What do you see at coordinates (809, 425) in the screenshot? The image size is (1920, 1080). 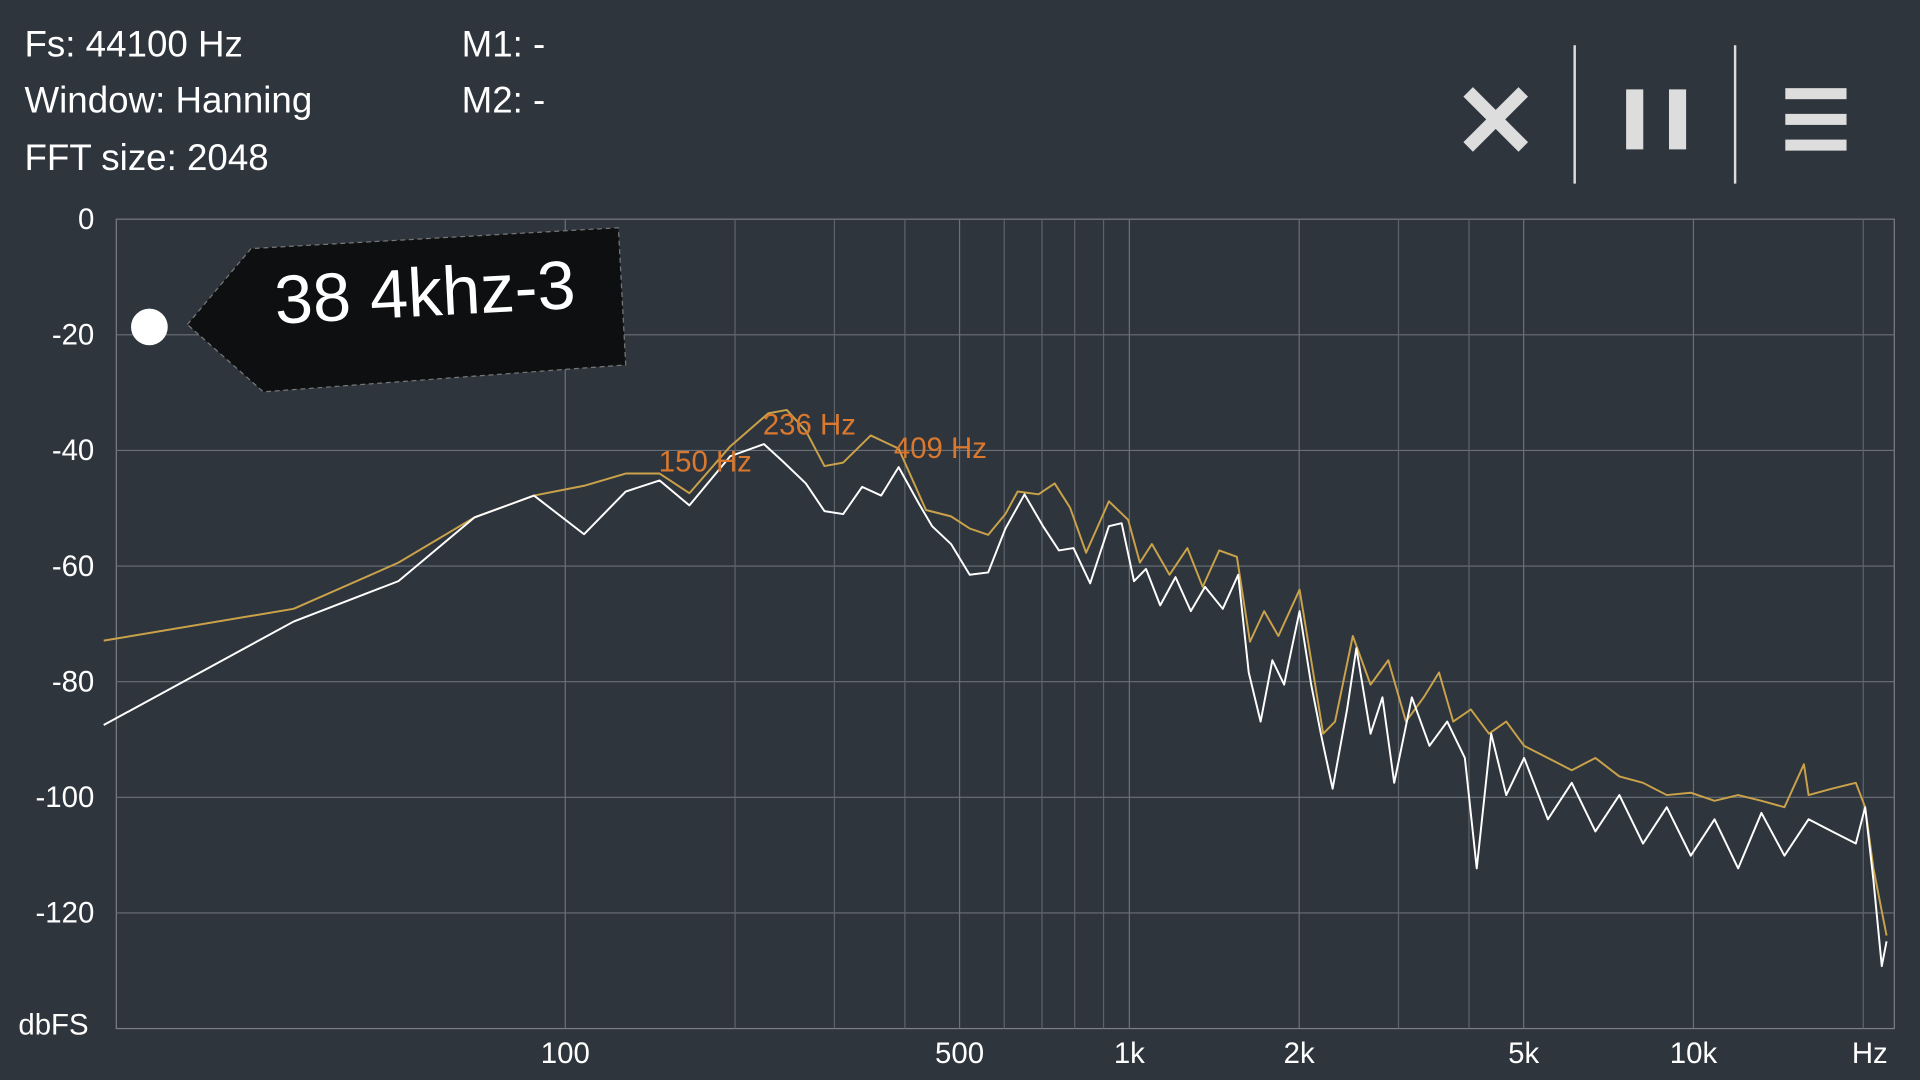 I see `peak-annotation: 236 Hz` at bounding box center [809, 425].